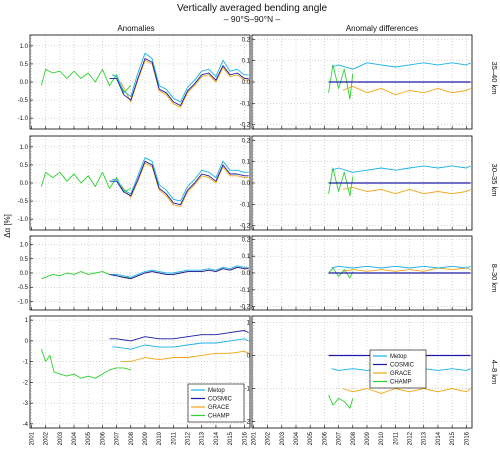  What do you see at coordinates (245, 438) in the screenshot?
I see `x-tick-label: 2016` at bounding box center [245, 438].